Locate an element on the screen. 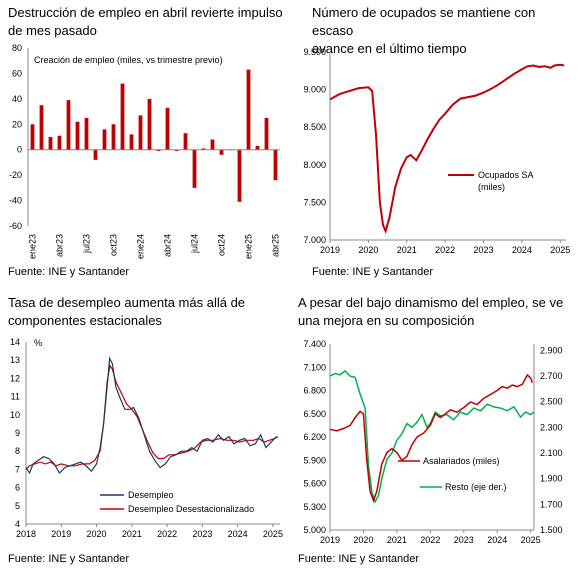 The image size is (578, 570). y-tick-label: 13 is located at coordinates (15, 360).